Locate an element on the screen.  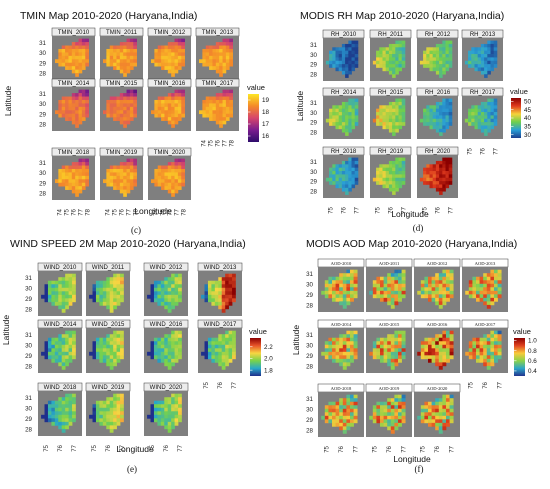
x-tick-label: 77 is located at coordinates (224, 142).